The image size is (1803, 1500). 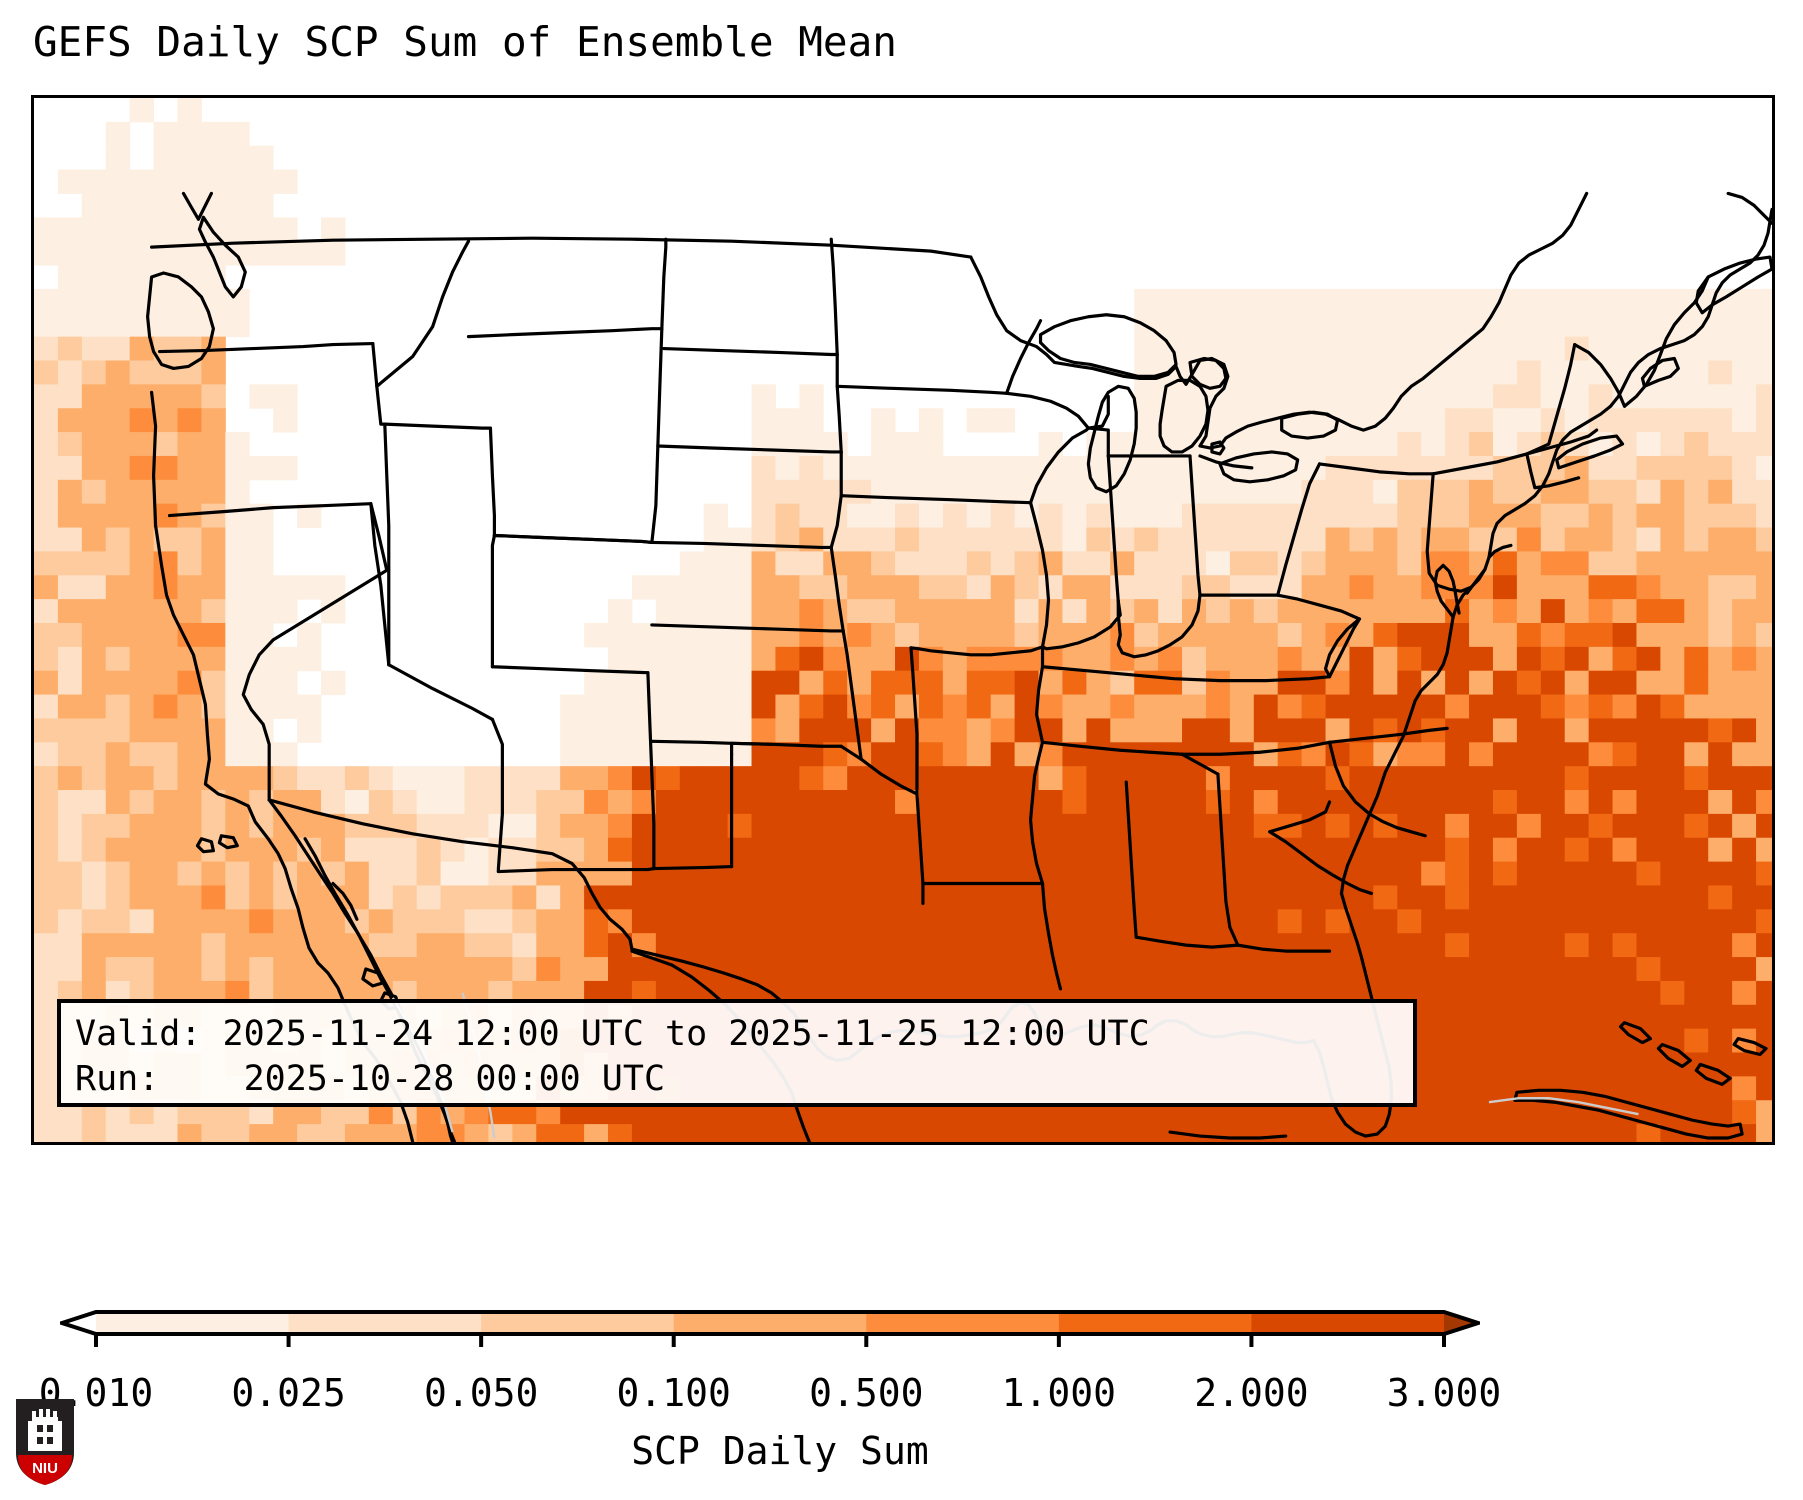 I want to click on colorbar, so click(x=770, y=1330).